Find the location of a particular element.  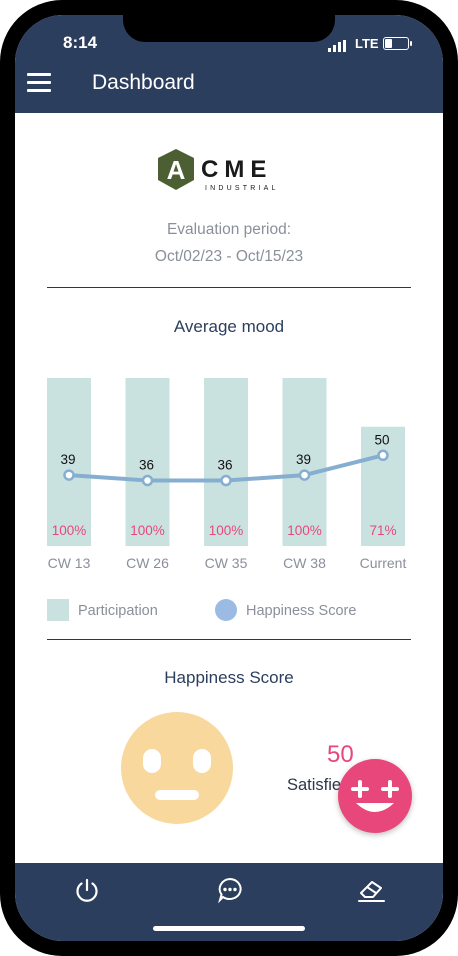

happiness-value-label: 50 is located at coordinates (381, 439).